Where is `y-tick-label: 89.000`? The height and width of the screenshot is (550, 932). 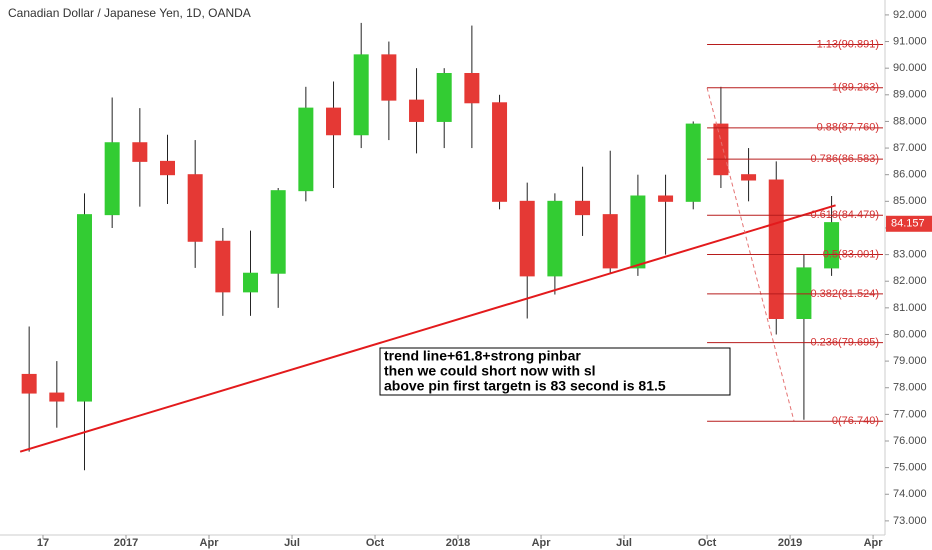 y-tick-label: 89.000 is located at coordinates (910, 95).